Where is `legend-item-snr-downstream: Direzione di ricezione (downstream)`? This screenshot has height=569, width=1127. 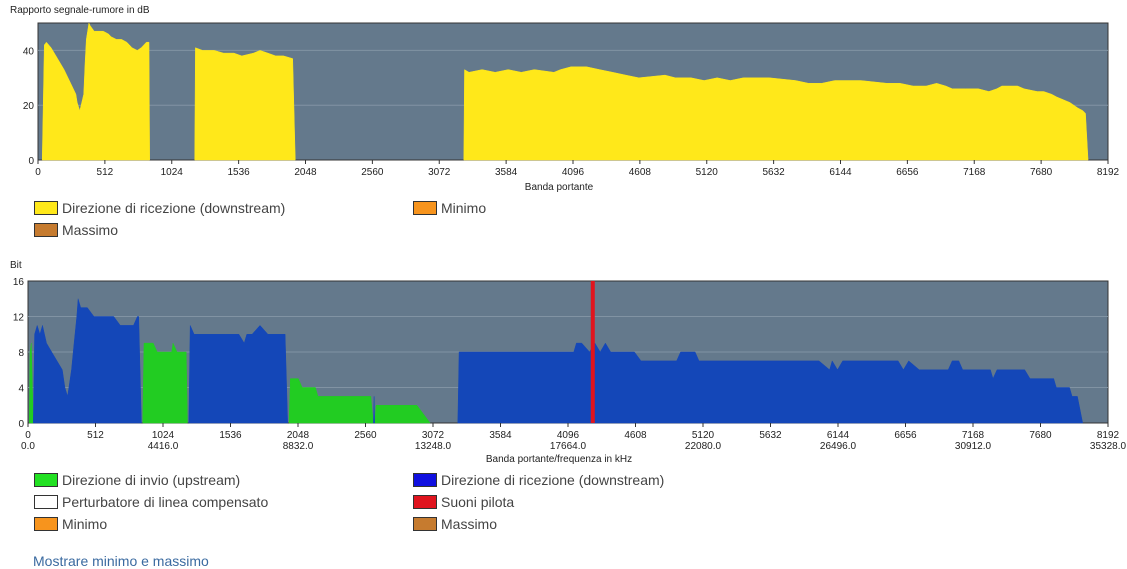
legend-item-snr-downstream: Direzione di ricezione (downstream) is located at coordinates (159, 208).